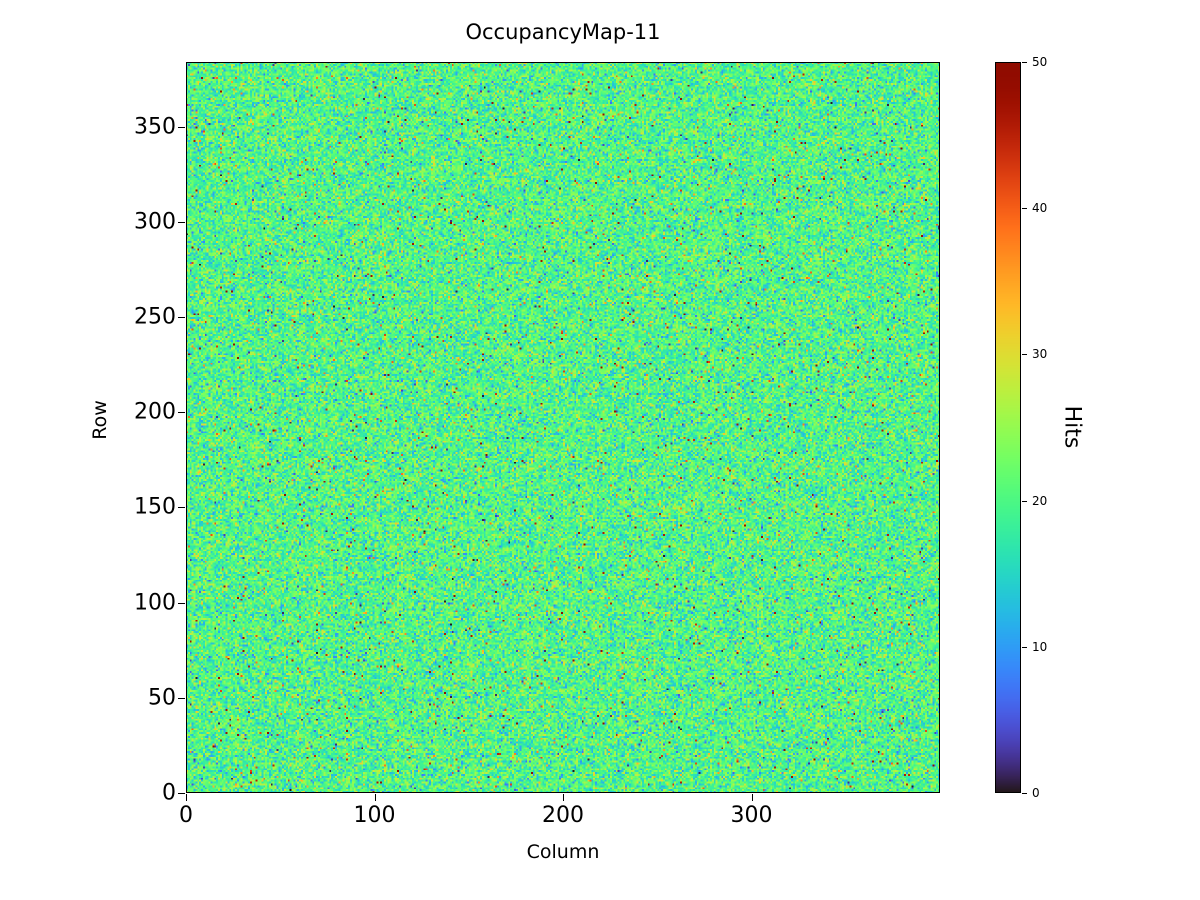 The image size is (1200, 900). What do you see at coordinates (162, 698) in the screenshot?
I see `y-tick-label: 50` at bounding box center [162, 698].